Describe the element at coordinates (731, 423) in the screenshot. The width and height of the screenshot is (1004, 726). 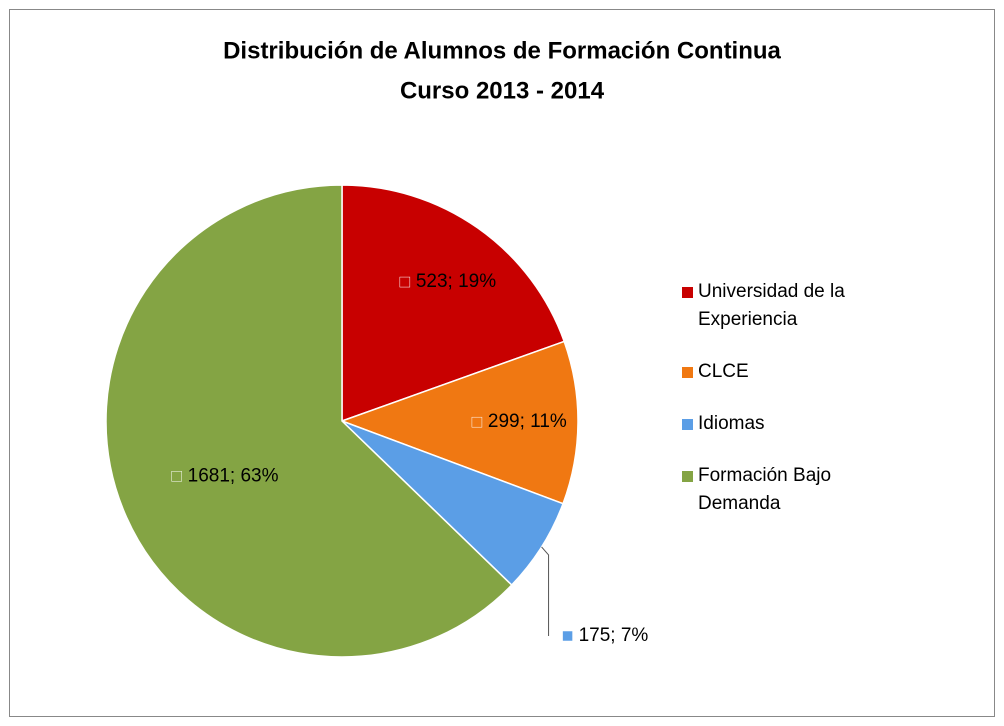
I see `legend-label: Idiomas` at that location.